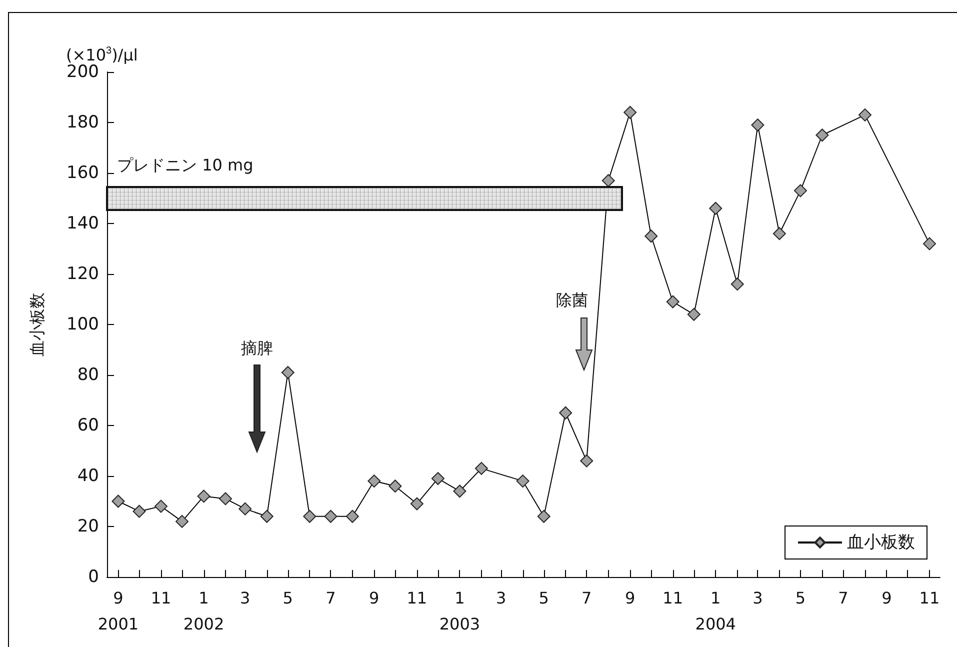 The width and height of the screenshot is (957, 647). Describe the element at coordinates (572, 300) in the screenshot. I see `annotation: 除菌` at that location.